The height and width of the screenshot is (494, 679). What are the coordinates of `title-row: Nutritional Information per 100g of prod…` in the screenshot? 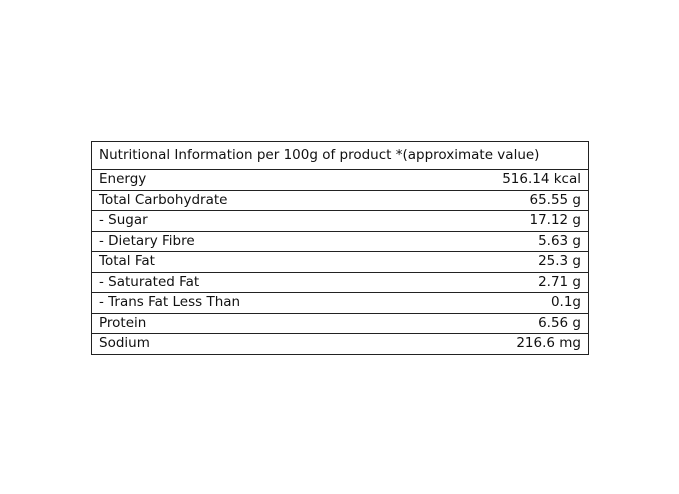 It's located at (340, 155).